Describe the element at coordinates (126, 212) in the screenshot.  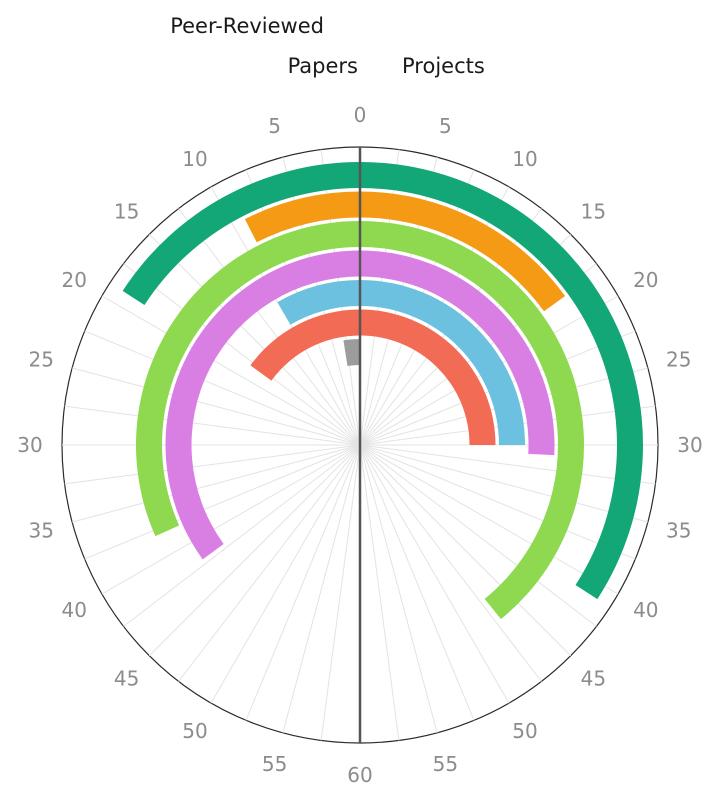
I see `tick-label-left-15: 15` at that location.